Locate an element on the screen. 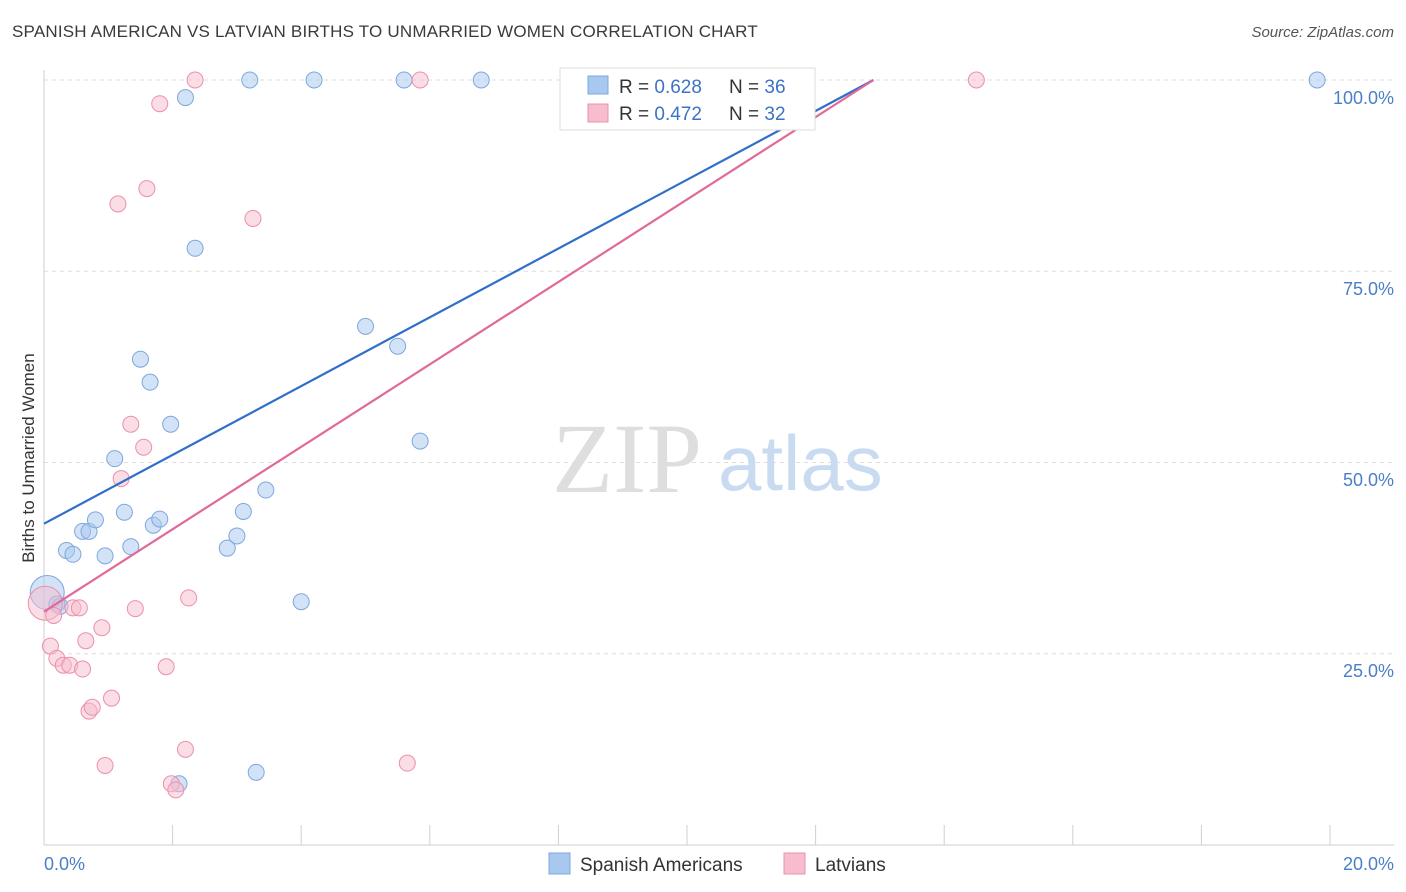 This screenshot has height=892, width=1406. correlation-legend: R = 0.628 N = 36 R = 0.472 N = 32 is located at coordinates (687, 99).